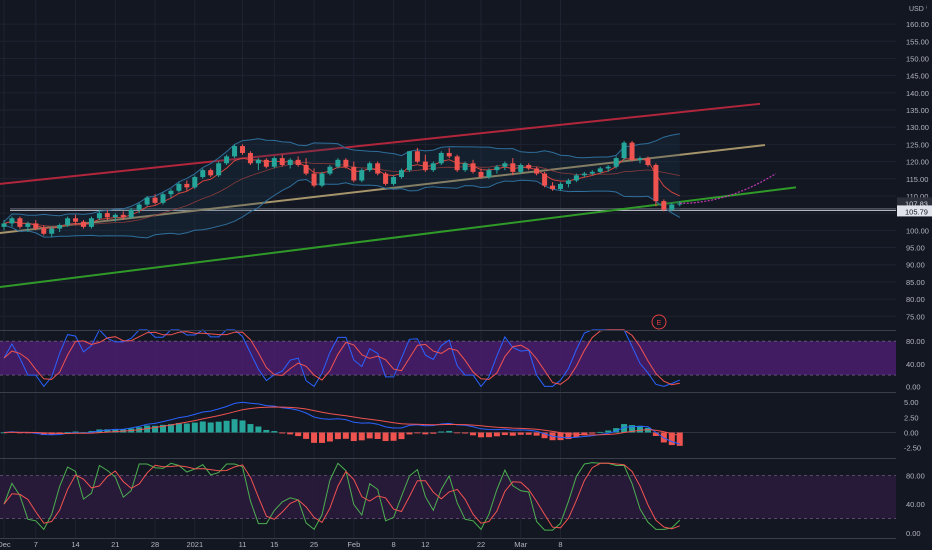  Describe the element at coordinates (453, 210) in the screenshot. I see `horizontal-level-line` at that location.